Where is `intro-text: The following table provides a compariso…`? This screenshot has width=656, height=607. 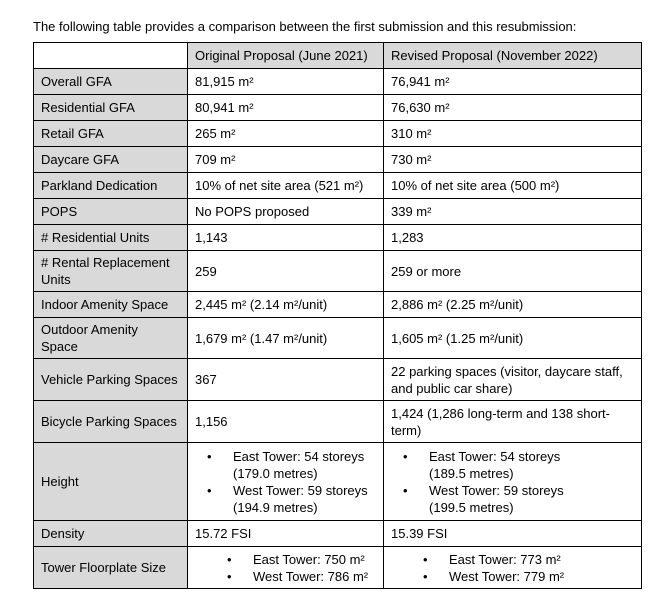 intro-text: The following table provides a compariso… is located at coordinates (305, 26).